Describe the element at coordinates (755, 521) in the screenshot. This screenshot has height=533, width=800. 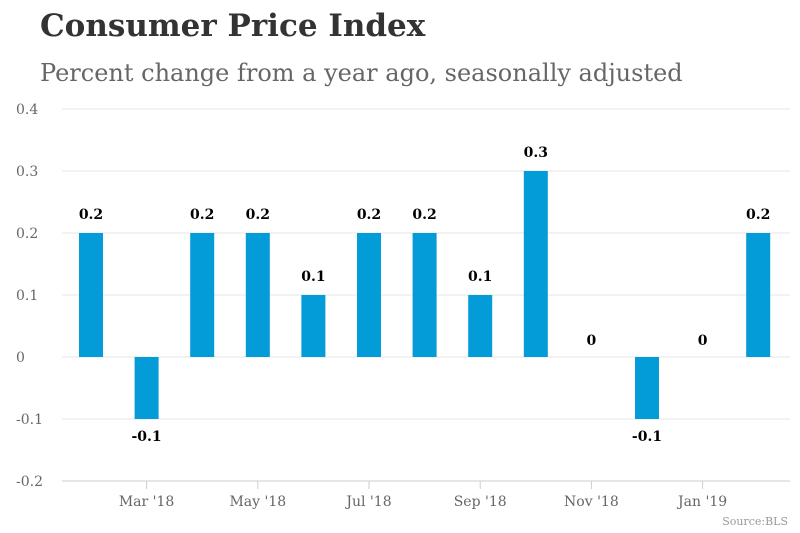
I see `source-credit: Source:BLS` at that location.